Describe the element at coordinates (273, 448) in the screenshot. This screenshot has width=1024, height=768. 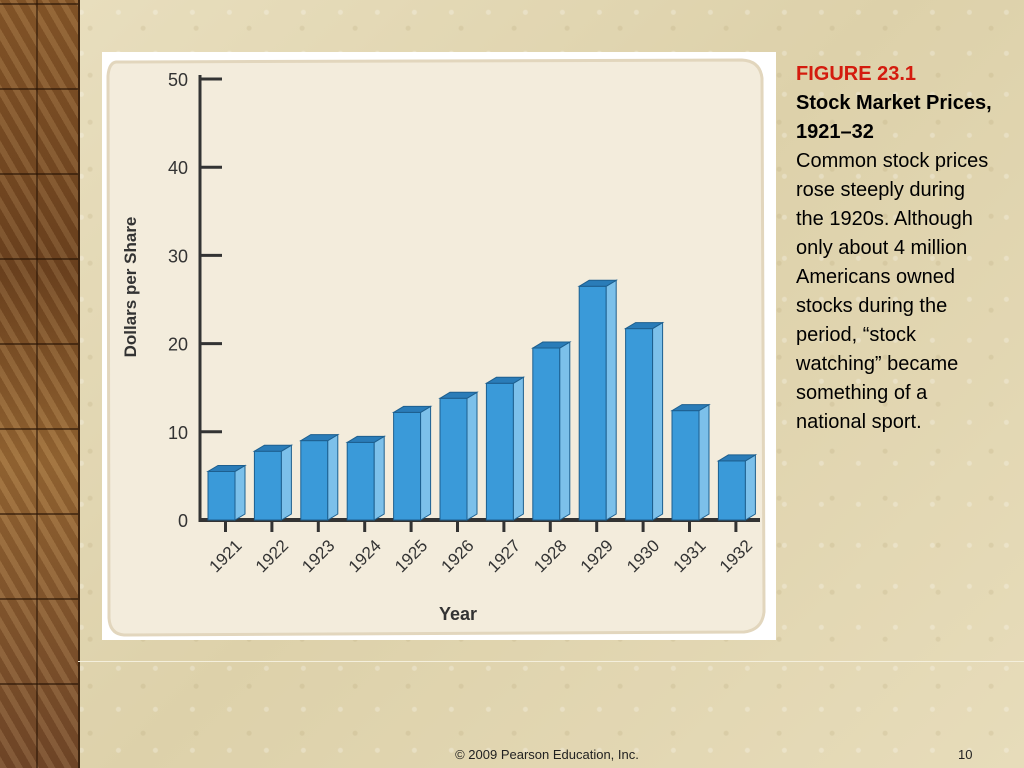
I see `bar-top-1922` at that location.